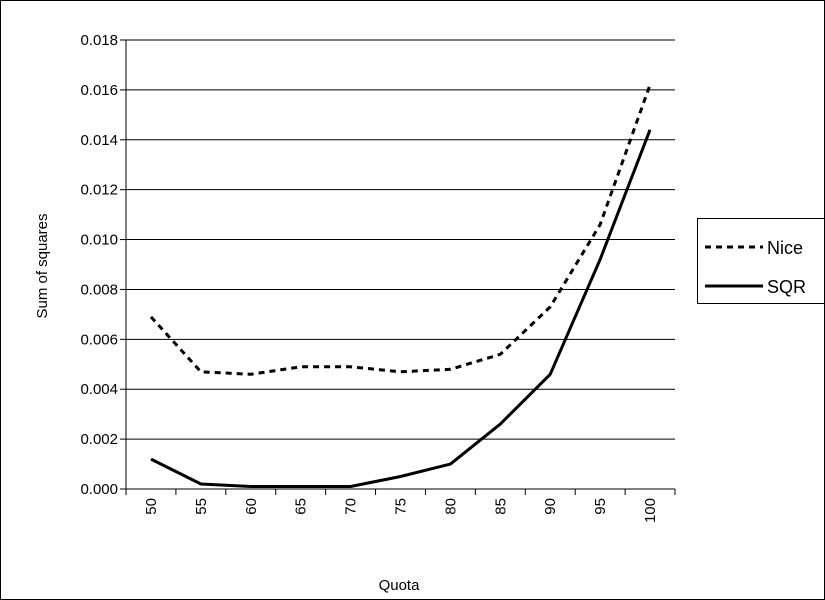 This screenshot has width=825, height=600. What do you see at coordinates (99, 439) in the screenshot?
I see `y-tick-label: 0.002` at bounding box center [99, 439].